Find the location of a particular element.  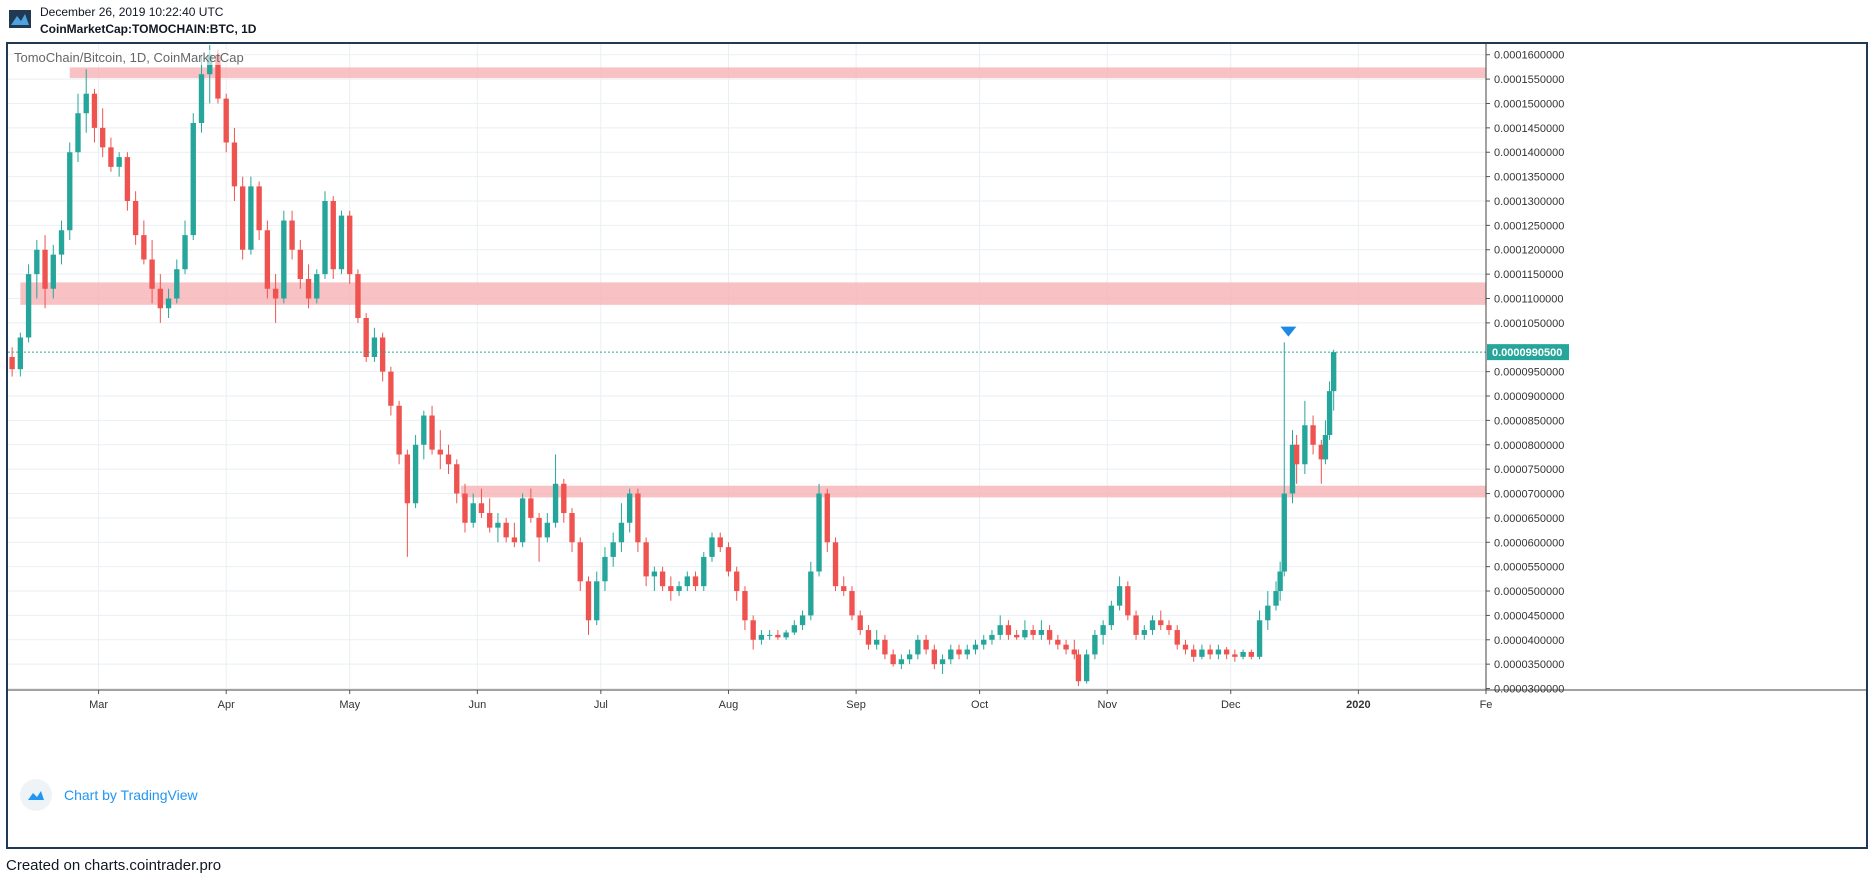

y-tick-label: 0.0001150000 is located at coordinates (1529, 275).